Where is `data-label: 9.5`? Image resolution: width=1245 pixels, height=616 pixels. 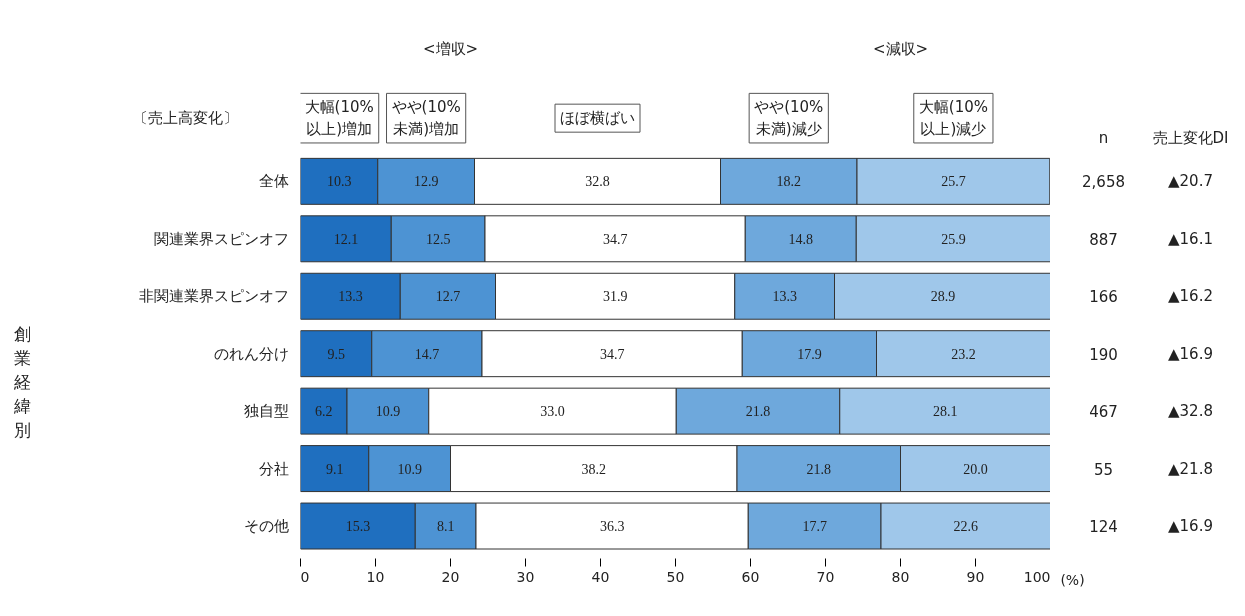 data-label: 9.5 is located at coordinates (336, 354).